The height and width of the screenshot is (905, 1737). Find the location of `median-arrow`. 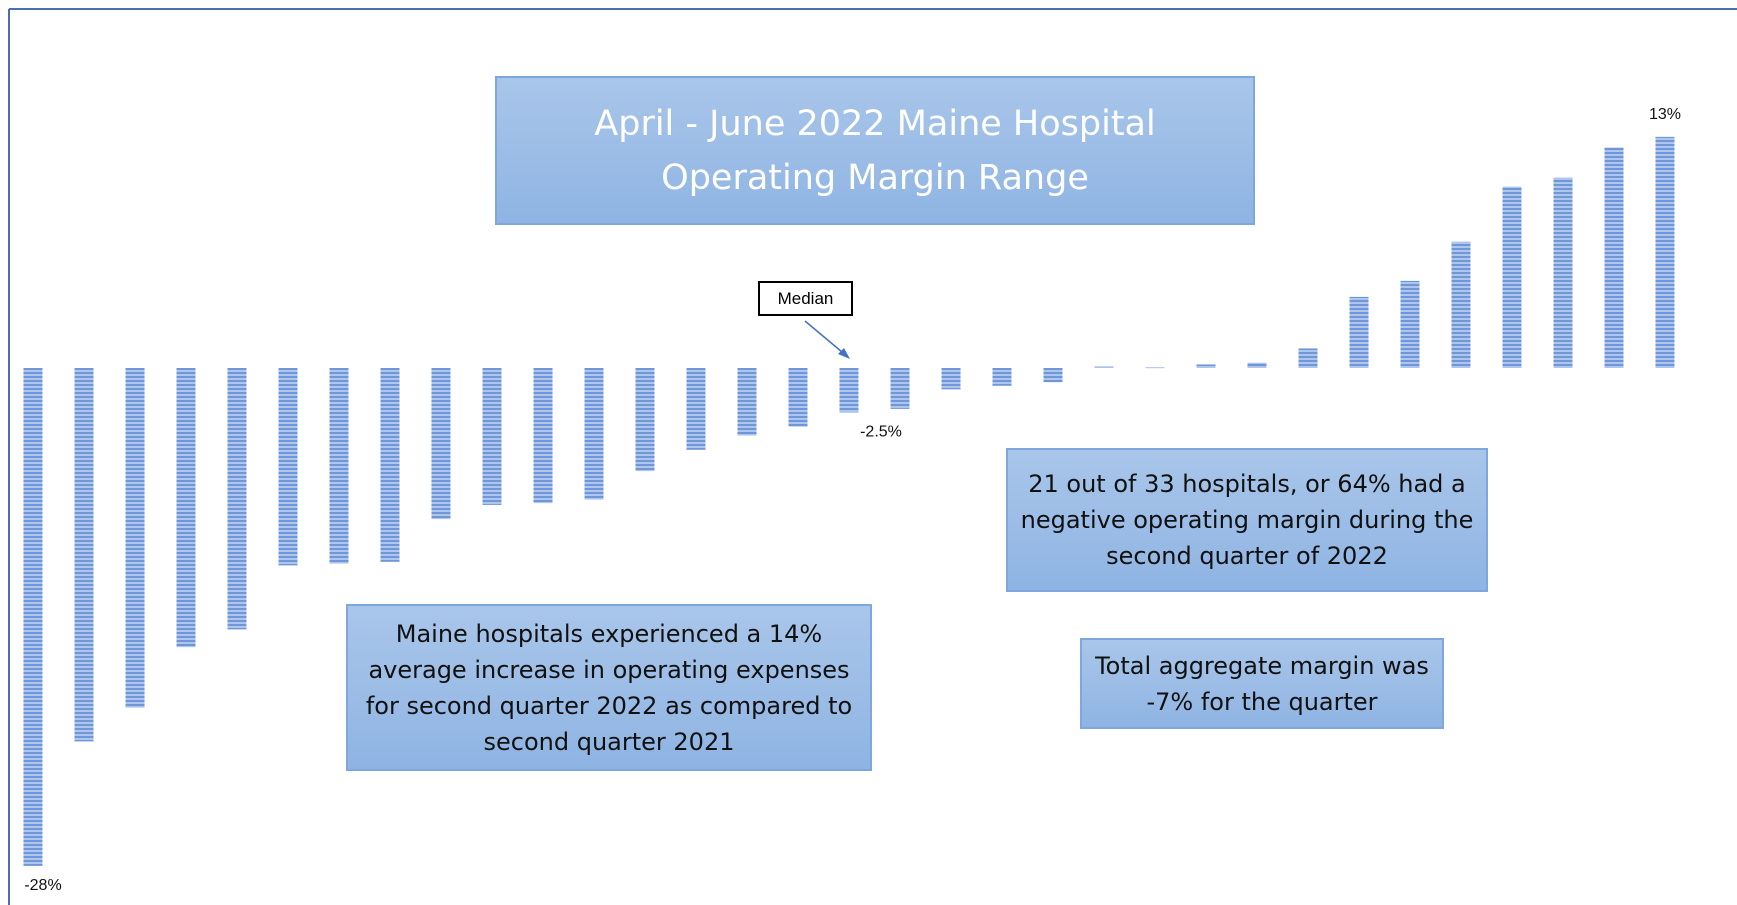

median-arrow is located at coordinates (826, 339).